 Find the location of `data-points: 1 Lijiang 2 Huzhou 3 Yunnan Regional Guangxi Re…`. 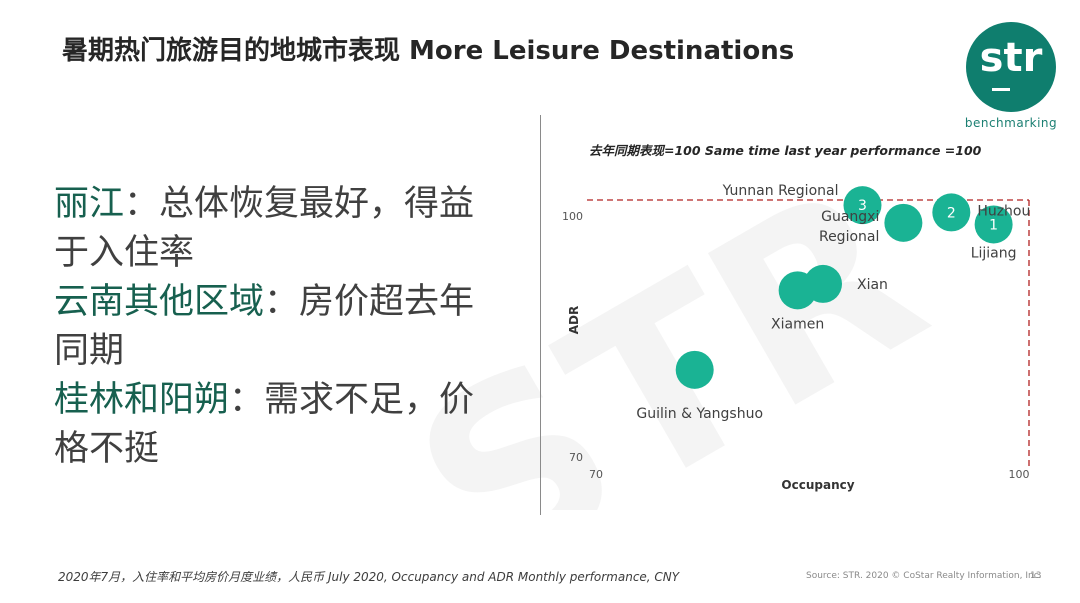

data-points: 1 Lijiang 2 Huzhou 3 Yunnan Regional Guangxi Re… is located at coordinates (833, 302).